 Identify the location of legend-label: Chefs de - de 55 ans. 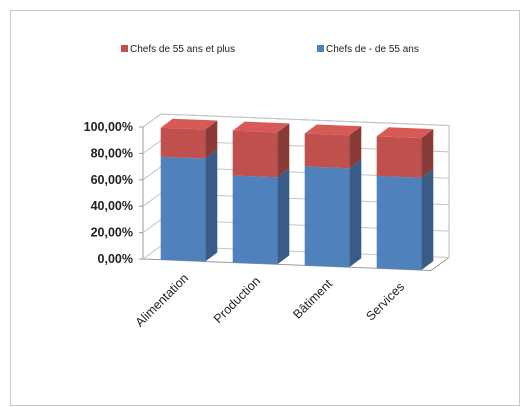
(372, 49).